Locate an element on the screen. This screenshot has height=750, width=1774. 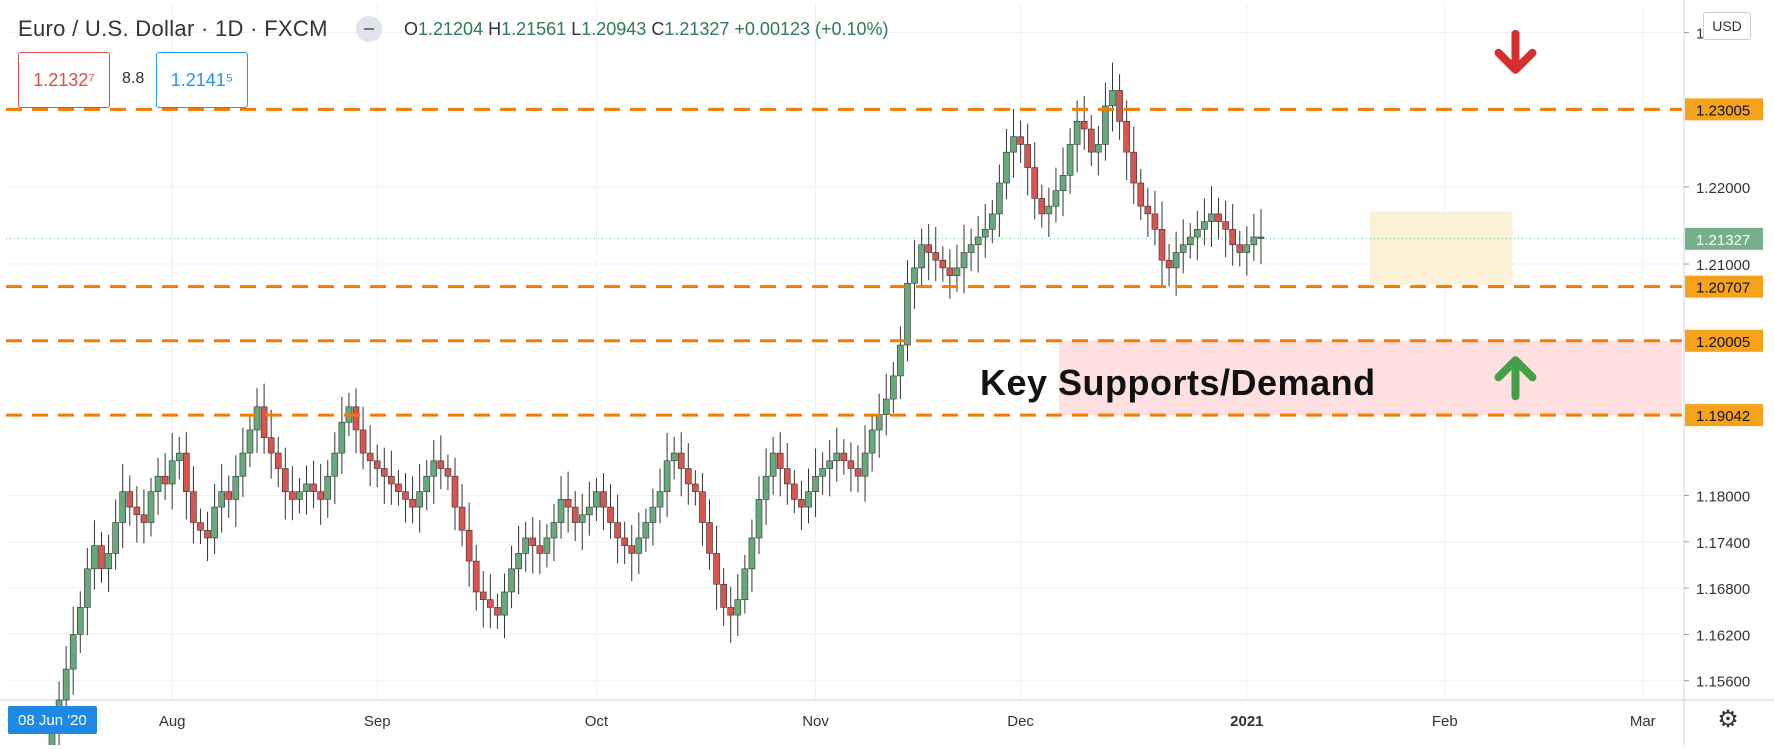
time-tick-label: Sep is located at coordinates (377, 721).